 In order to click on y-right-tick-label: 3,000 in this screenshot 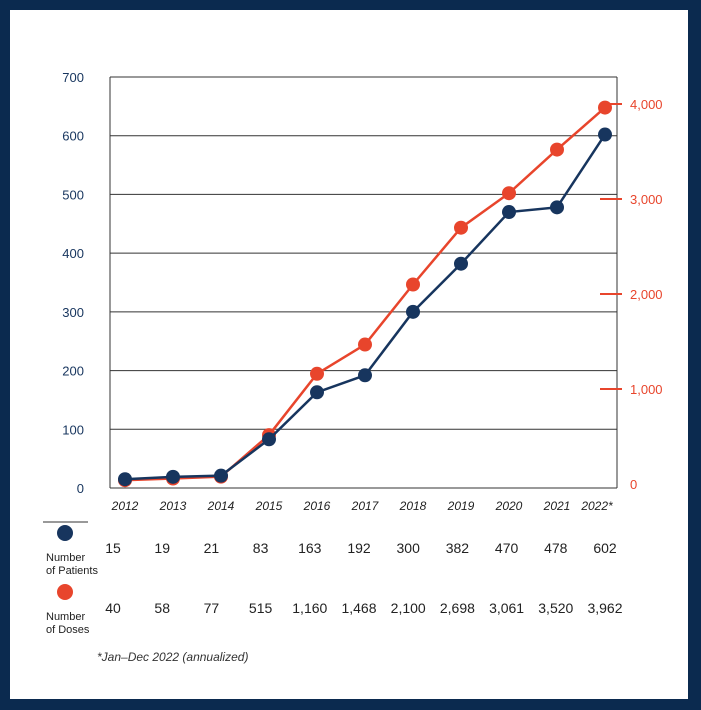, I will do `click(646, 199)`.